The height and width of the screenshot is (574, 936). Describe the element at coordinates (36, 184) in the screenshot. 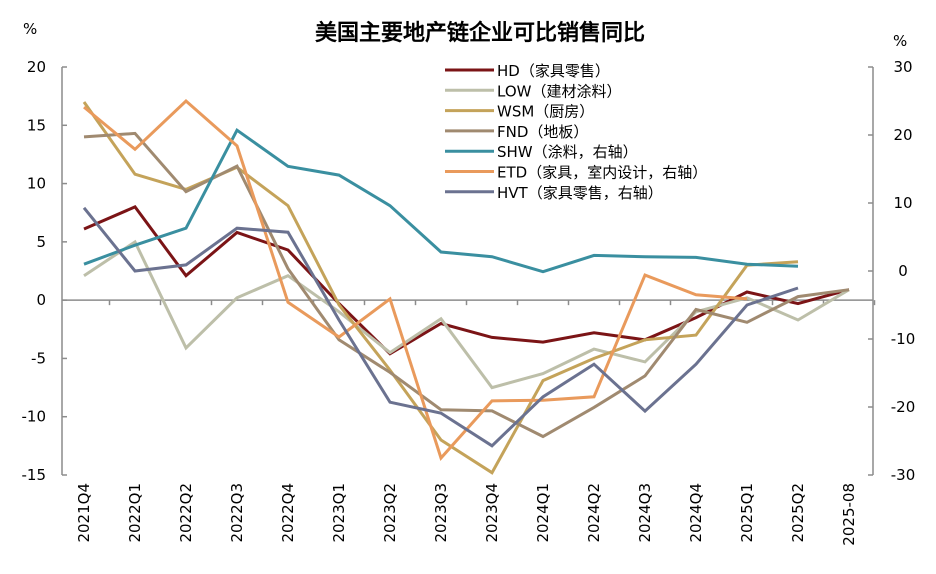

I see `left-tick-label: 10` at that location.